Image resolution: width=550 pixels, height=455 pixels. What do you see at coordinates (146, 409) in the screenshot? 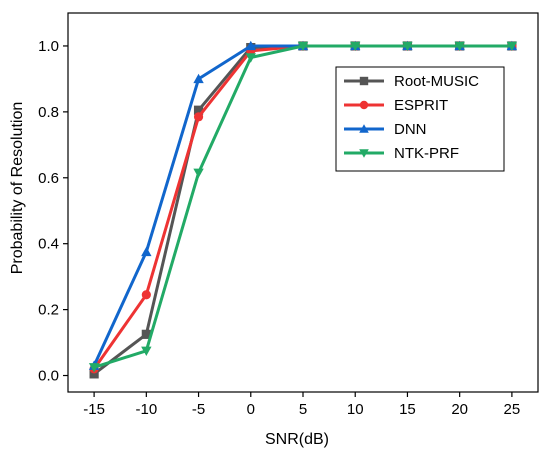
I see `x-tick-label: -10` at bounding box center [146, 409].